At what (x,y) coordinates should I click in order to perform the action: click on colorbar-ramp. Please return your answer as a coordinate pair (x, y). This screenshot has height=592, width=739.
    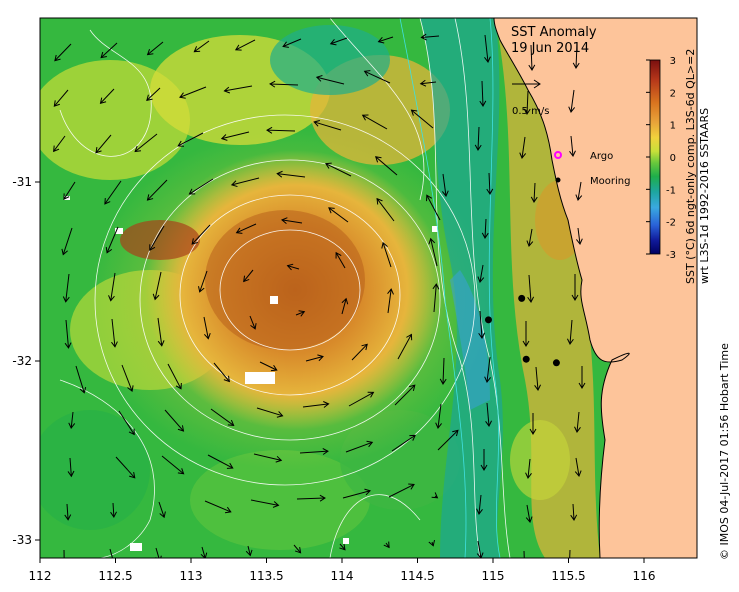
    Looking at the image, I should click on (655, 157).